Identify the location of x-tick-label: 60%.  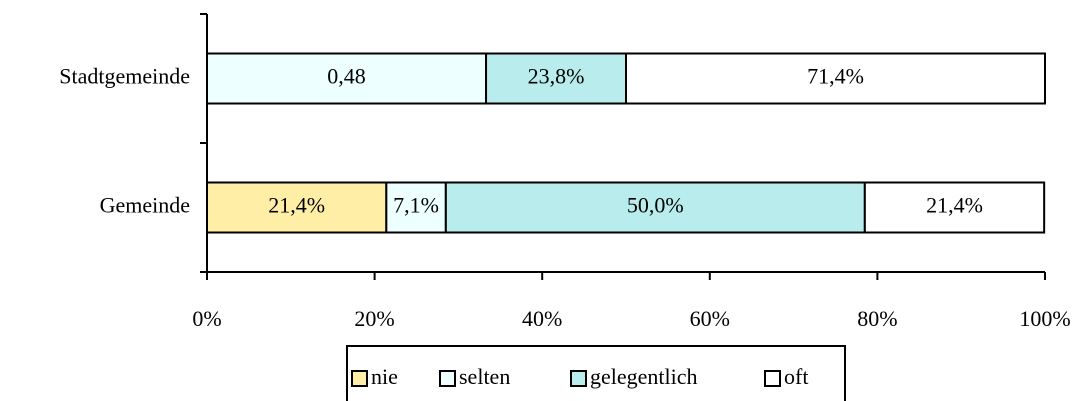
(710, 318).